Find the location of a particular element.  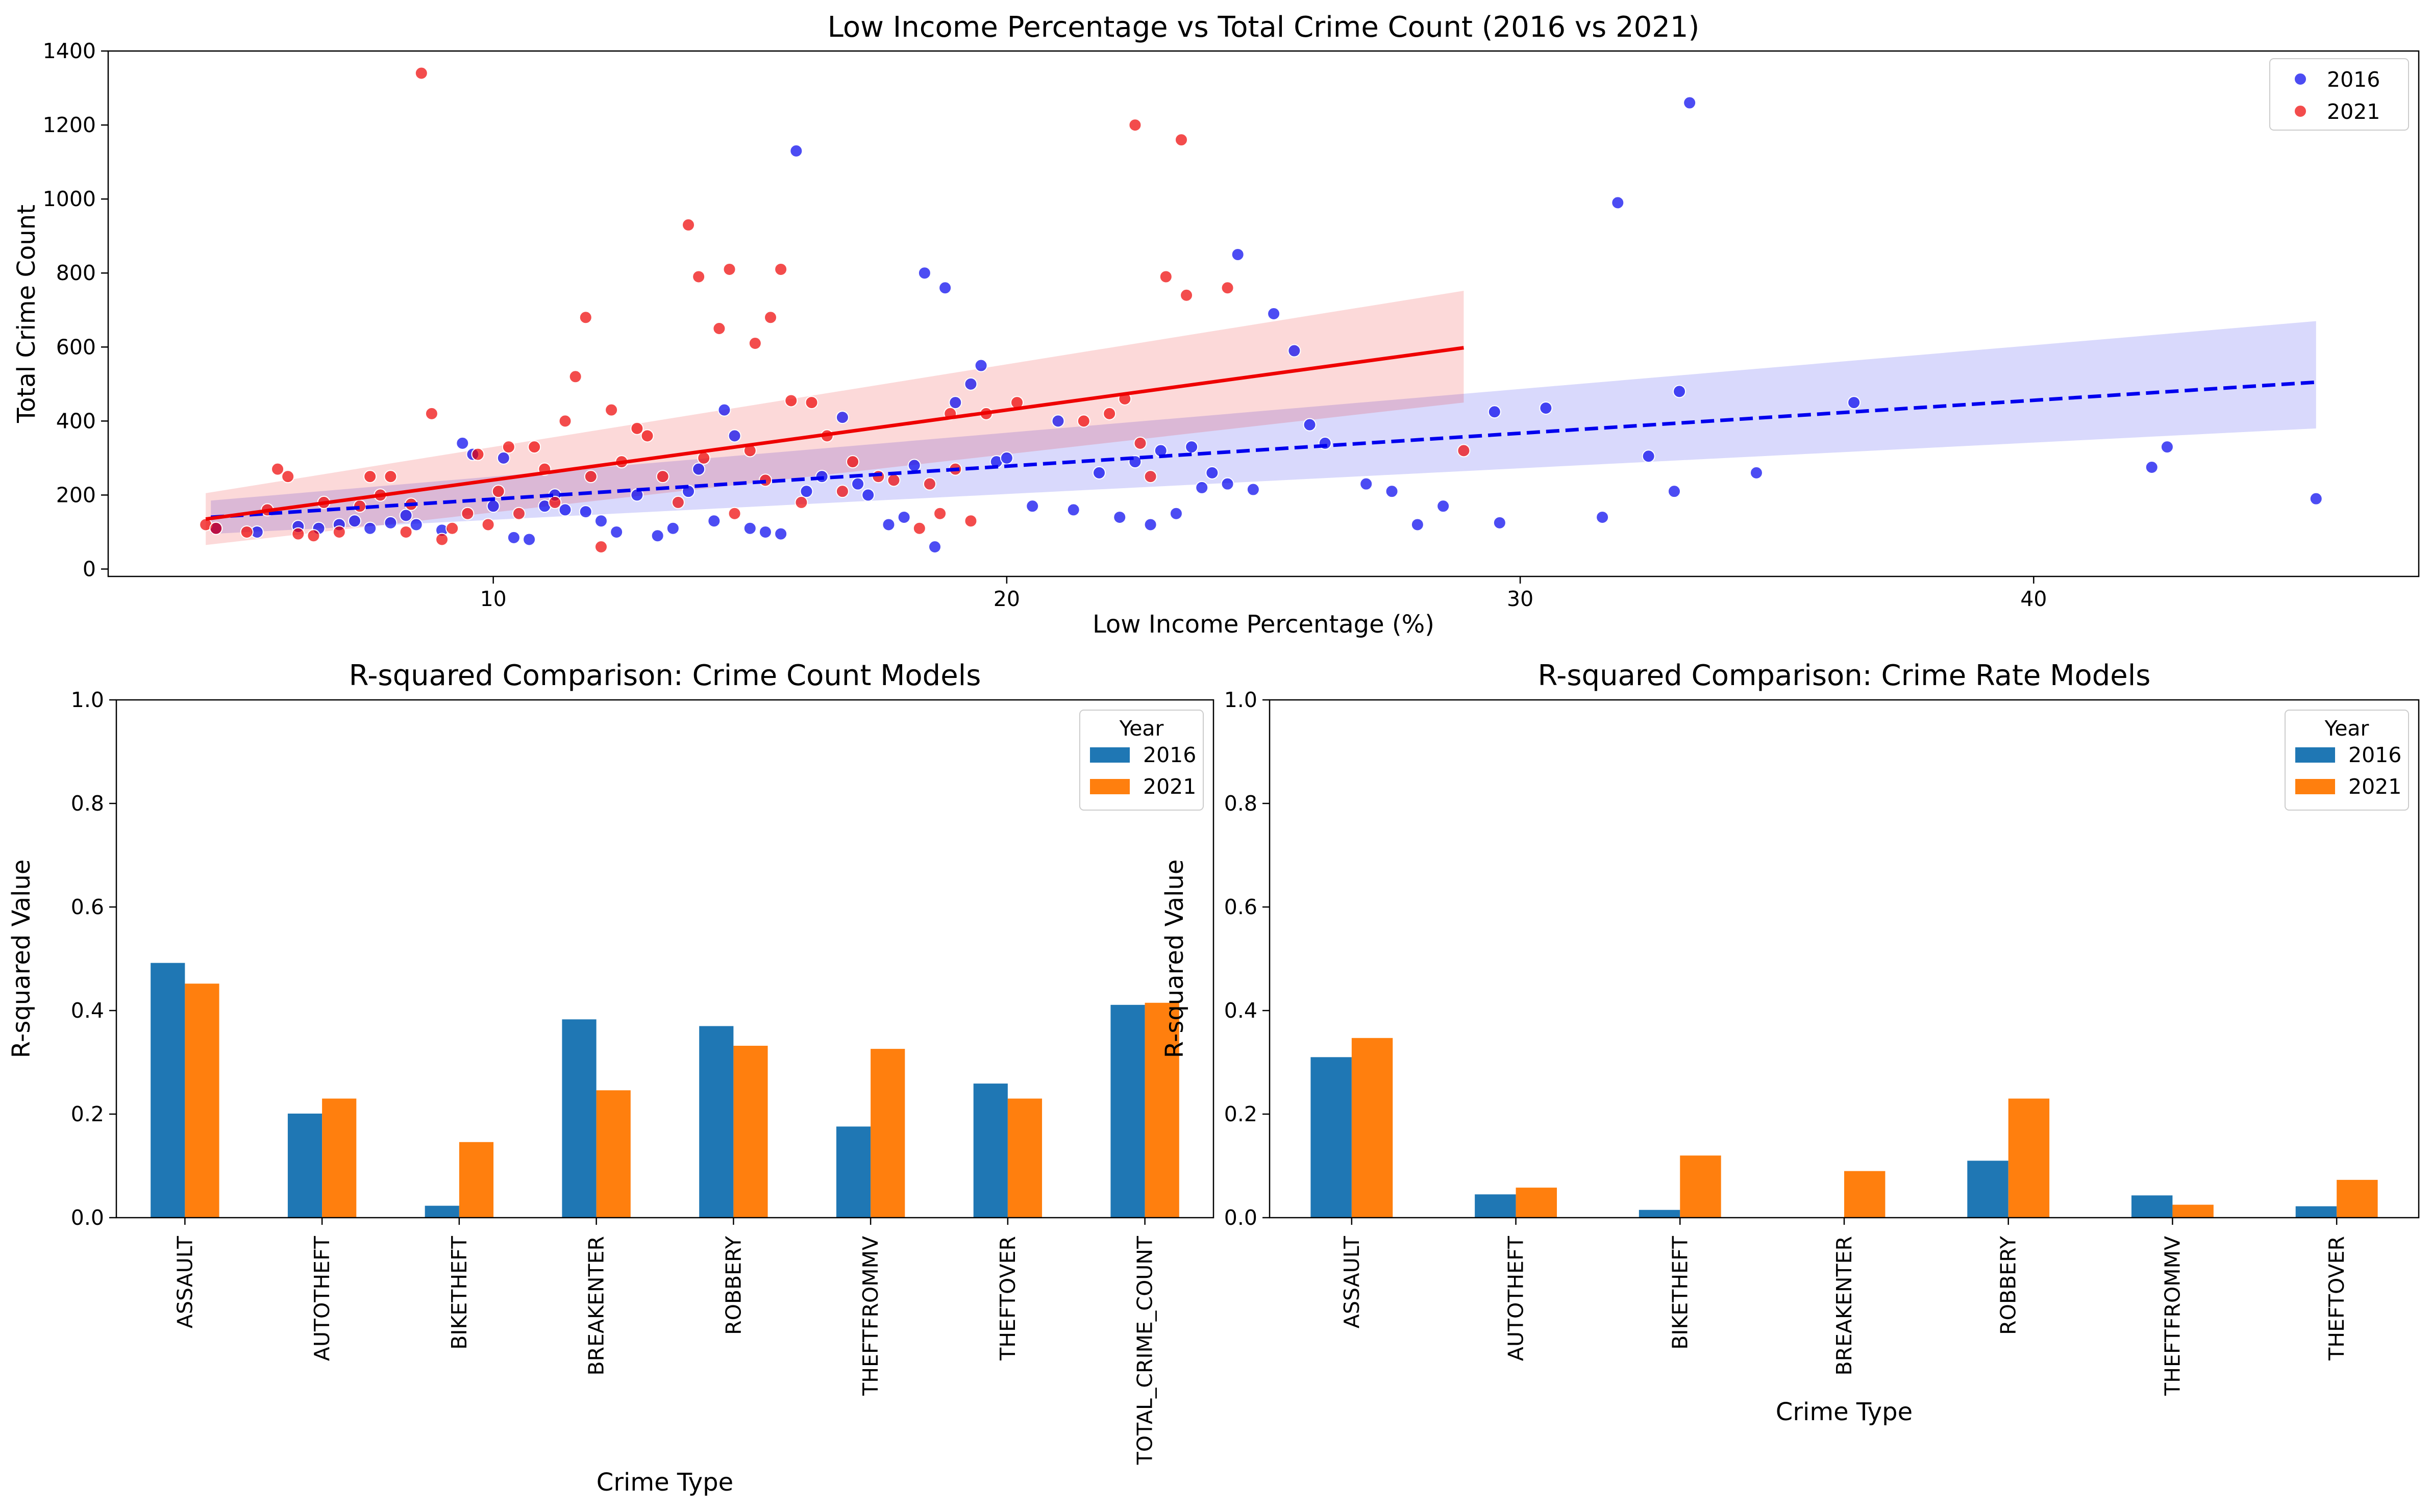

x-axis-label: Low Income Percentage (%) is located at coordinates (1263, 624).